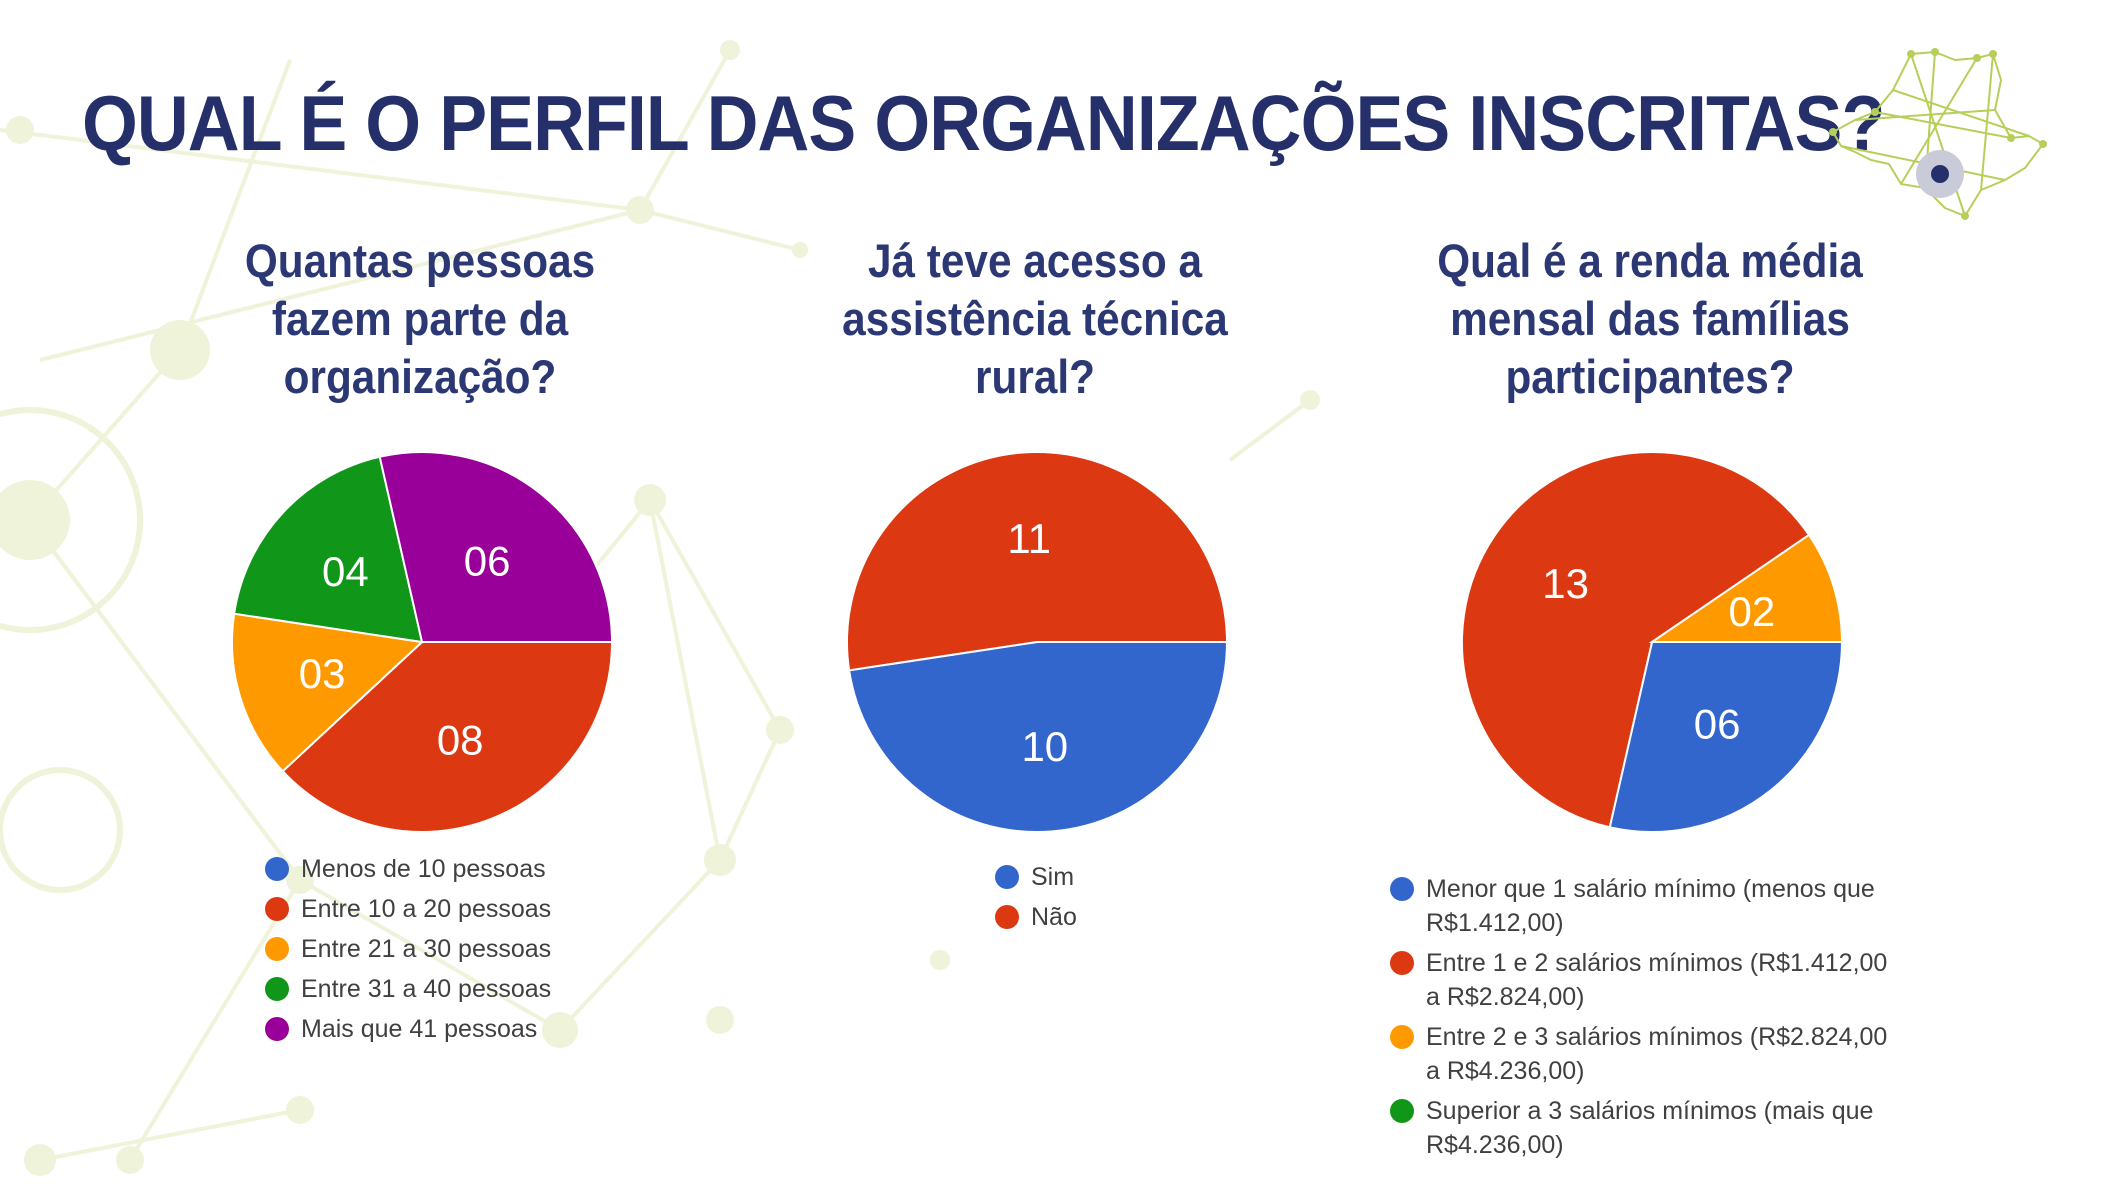 The width and height of the screenshot is (2110, 1186). I want to click on legend-item-entre-21-a-30-pessoas: Entre 21 a 30 pessoas, so click(445, 949).